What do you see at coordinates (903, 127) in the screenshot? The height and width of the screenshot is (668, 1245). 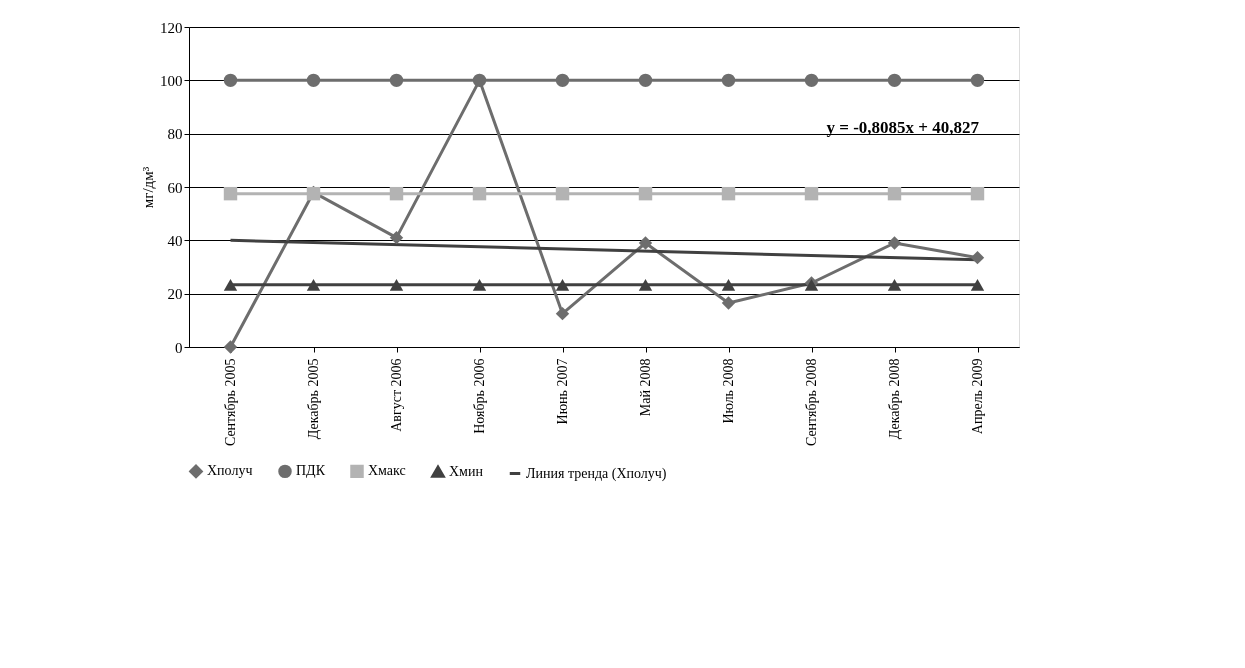 I see `annotation: y = -0,8085x + 40,827` at bounding box center [903, 127].